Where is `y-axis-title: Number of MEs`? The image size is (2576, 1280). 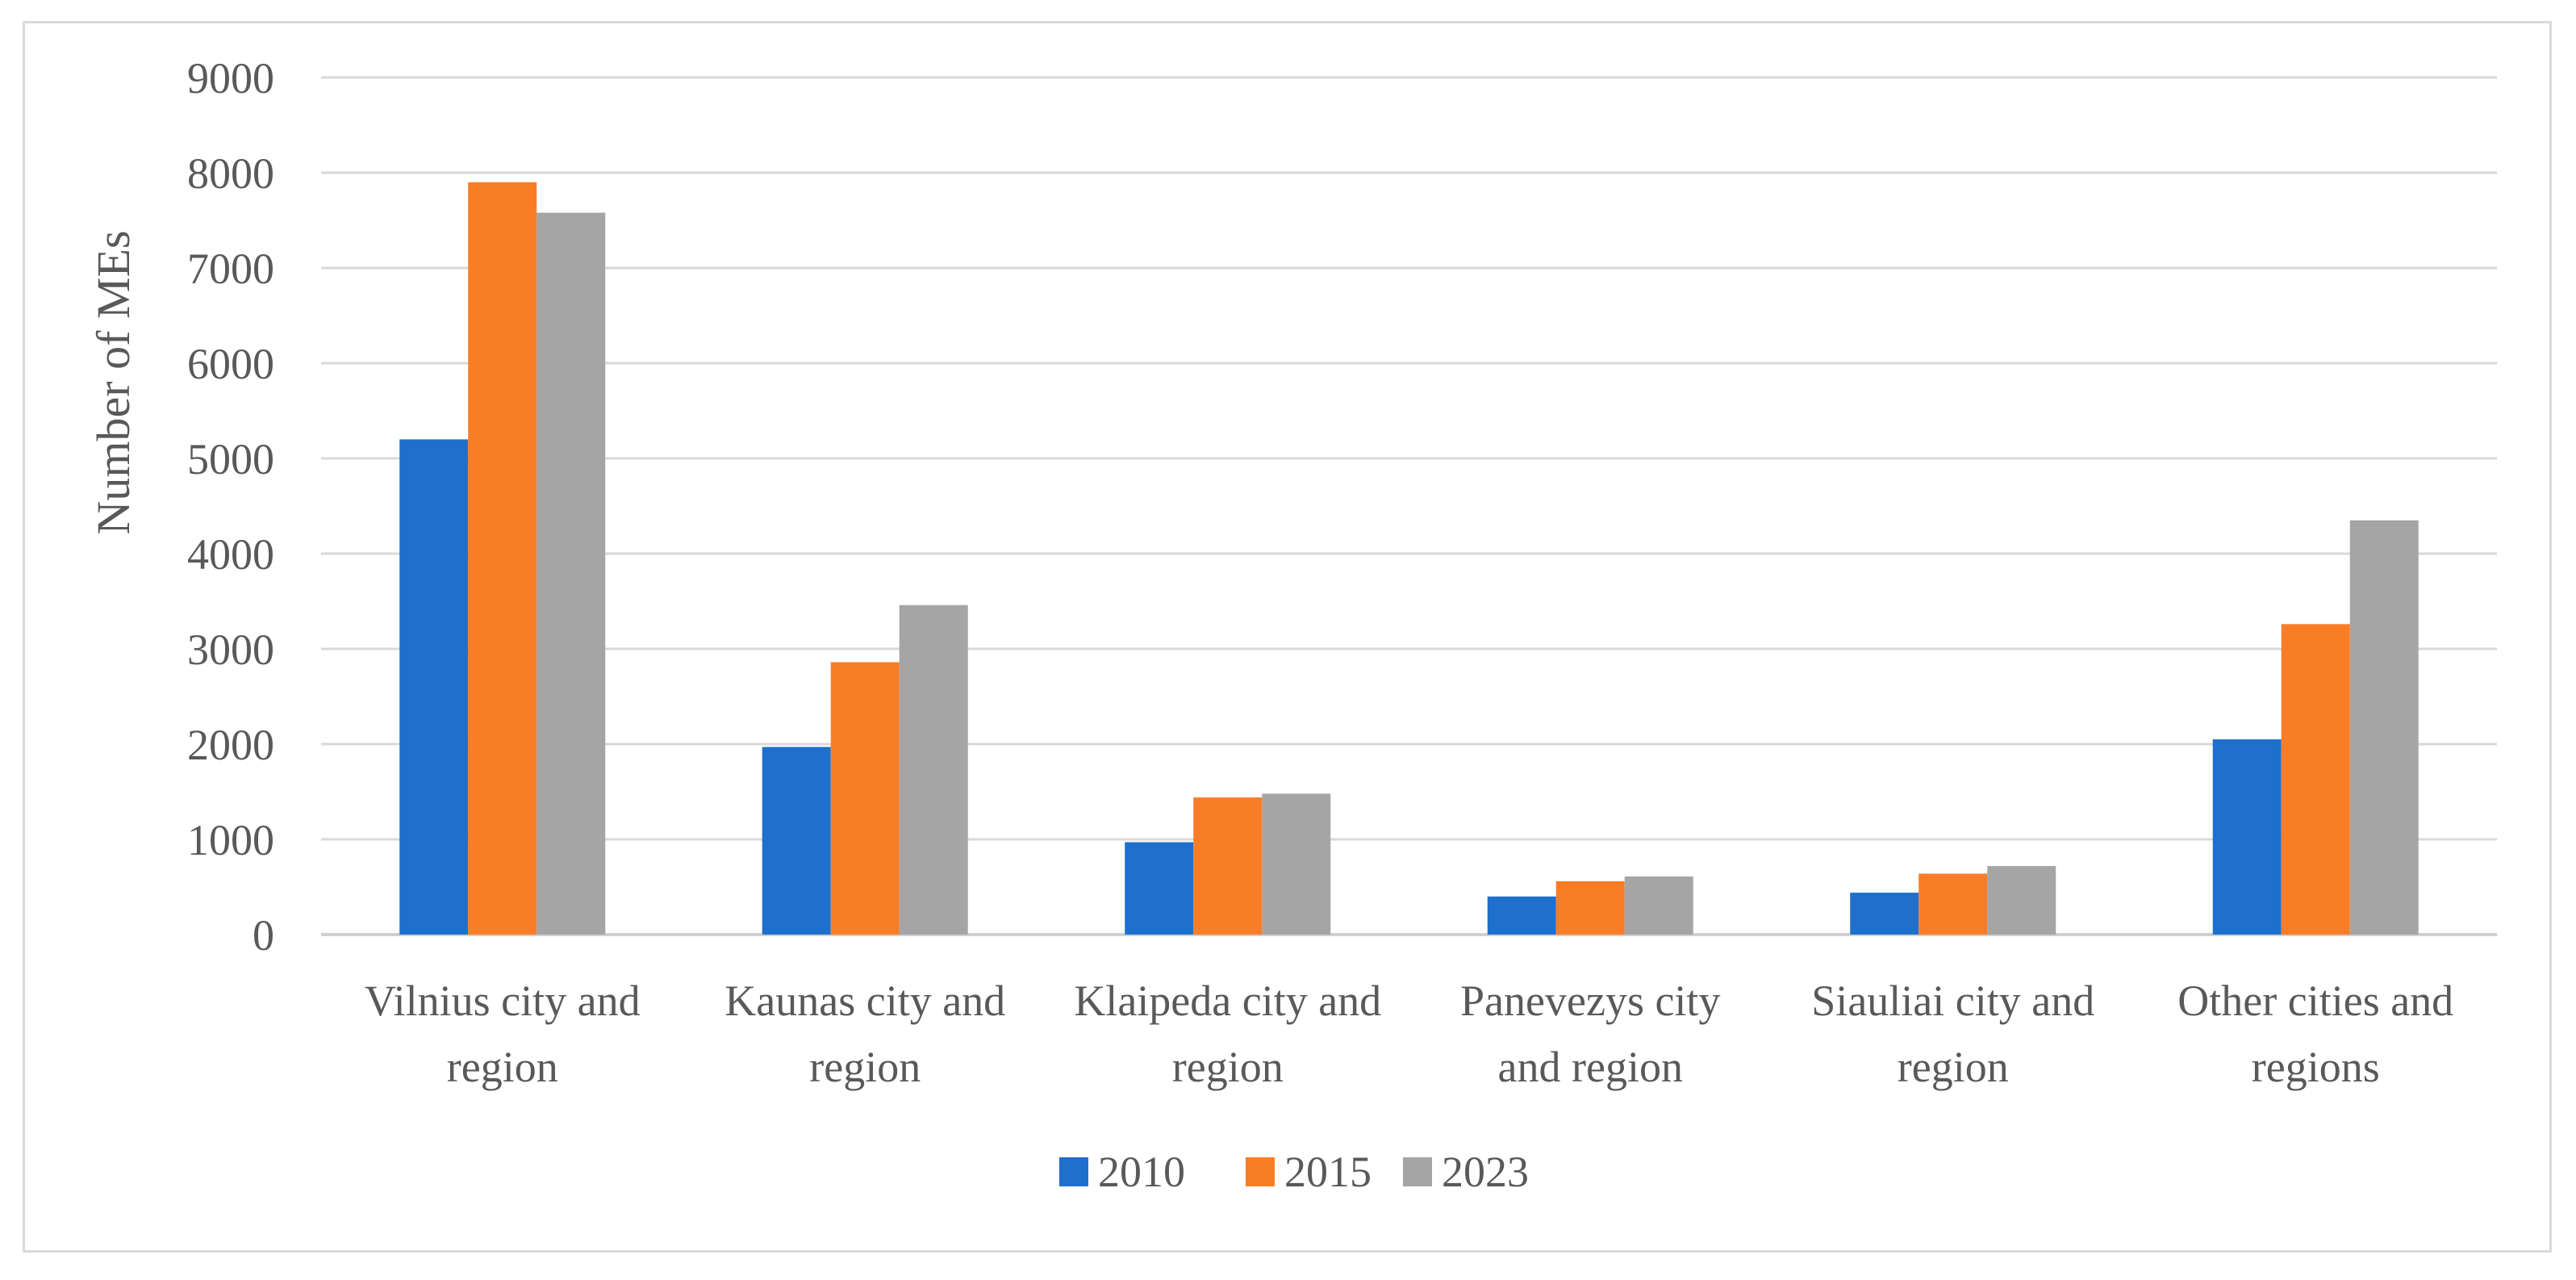
y-axis-title: Number of MEs is located at coordinates (113, 383).